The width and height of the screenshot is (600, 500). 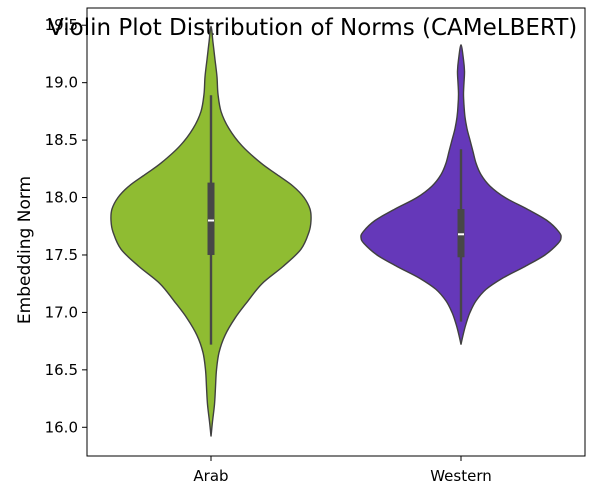 What do you see at coordinates (61, 427) in the screenshot?
I see `y-tick-label: 16.0` at bounding box center [61, 427].